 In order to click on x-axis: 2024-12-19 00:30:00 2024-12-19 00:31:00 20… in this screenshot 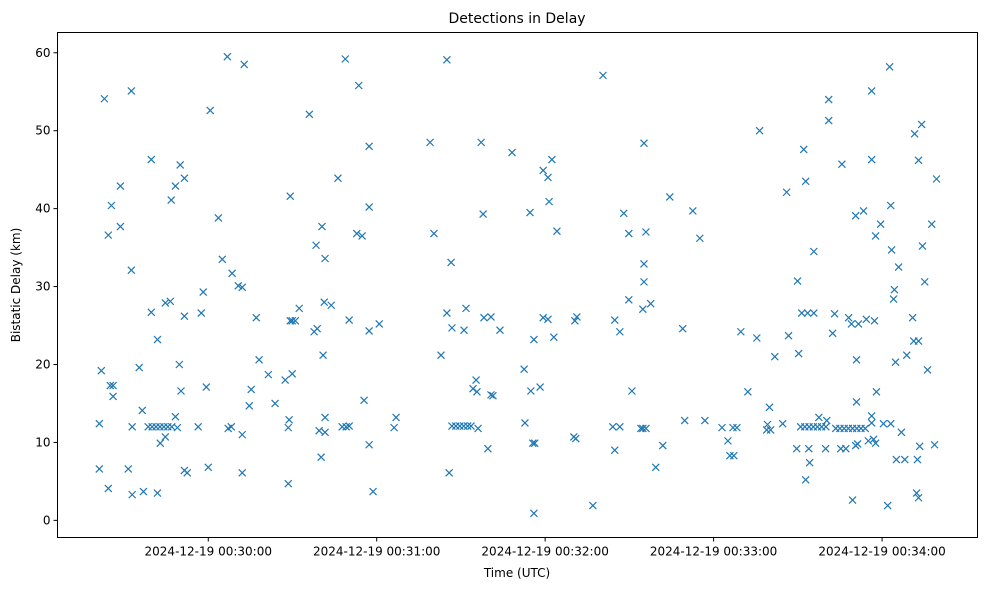, I will do `click(545, 548)`.